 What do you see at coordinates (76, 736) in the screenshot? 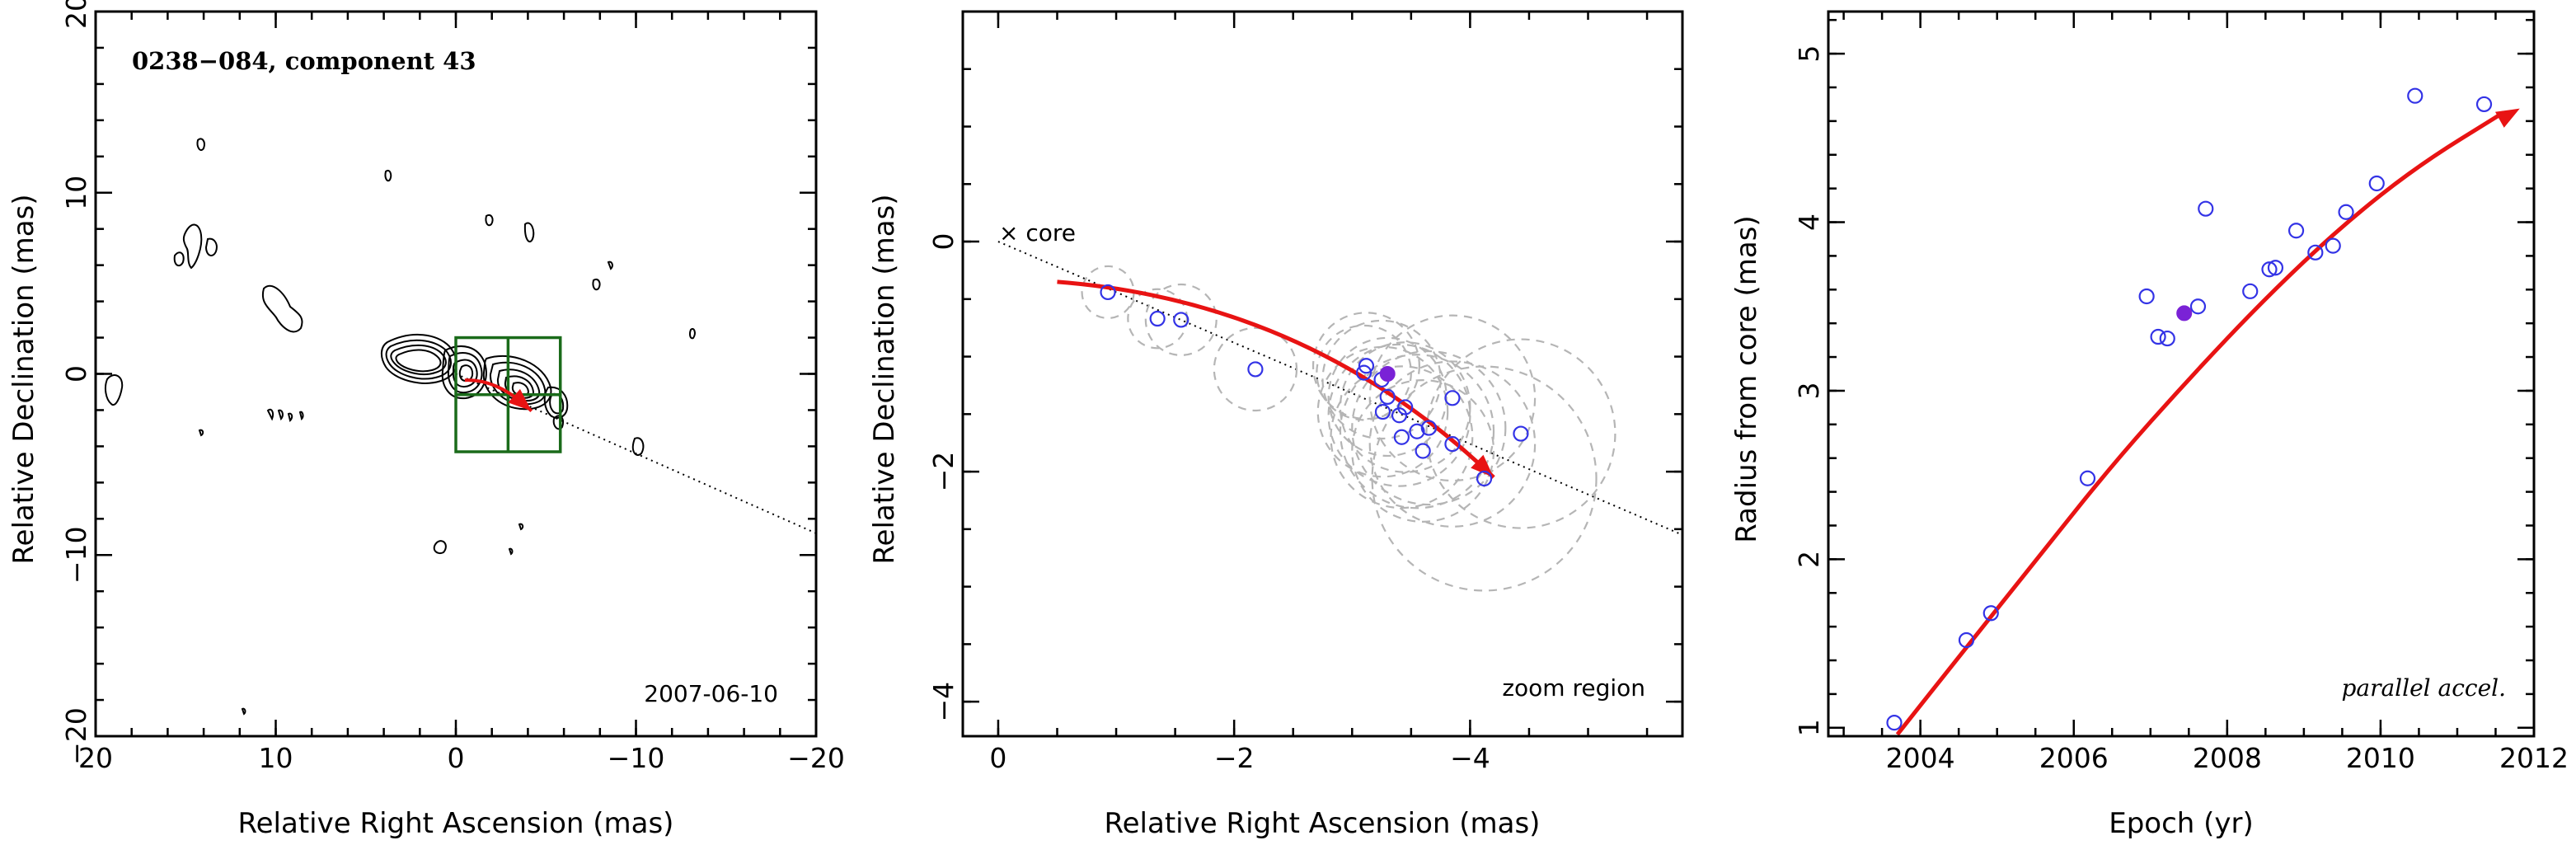
I see `y-tick-label: −20` at bounding box center [76, 736].